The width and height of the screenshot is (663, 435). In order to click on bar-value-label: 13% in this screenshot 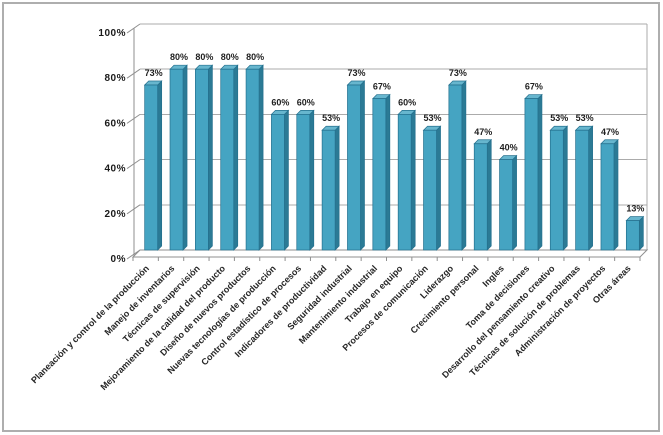, I will do `click(635, 209)`.